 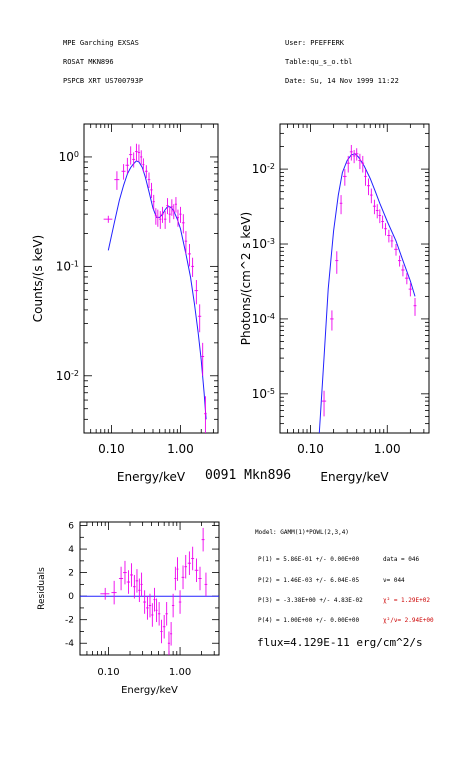 What do you see at coordinates (71, 597) in the screenshot?
I see `residuals-y-tick-label: 0` at bounding box center [71, 597].